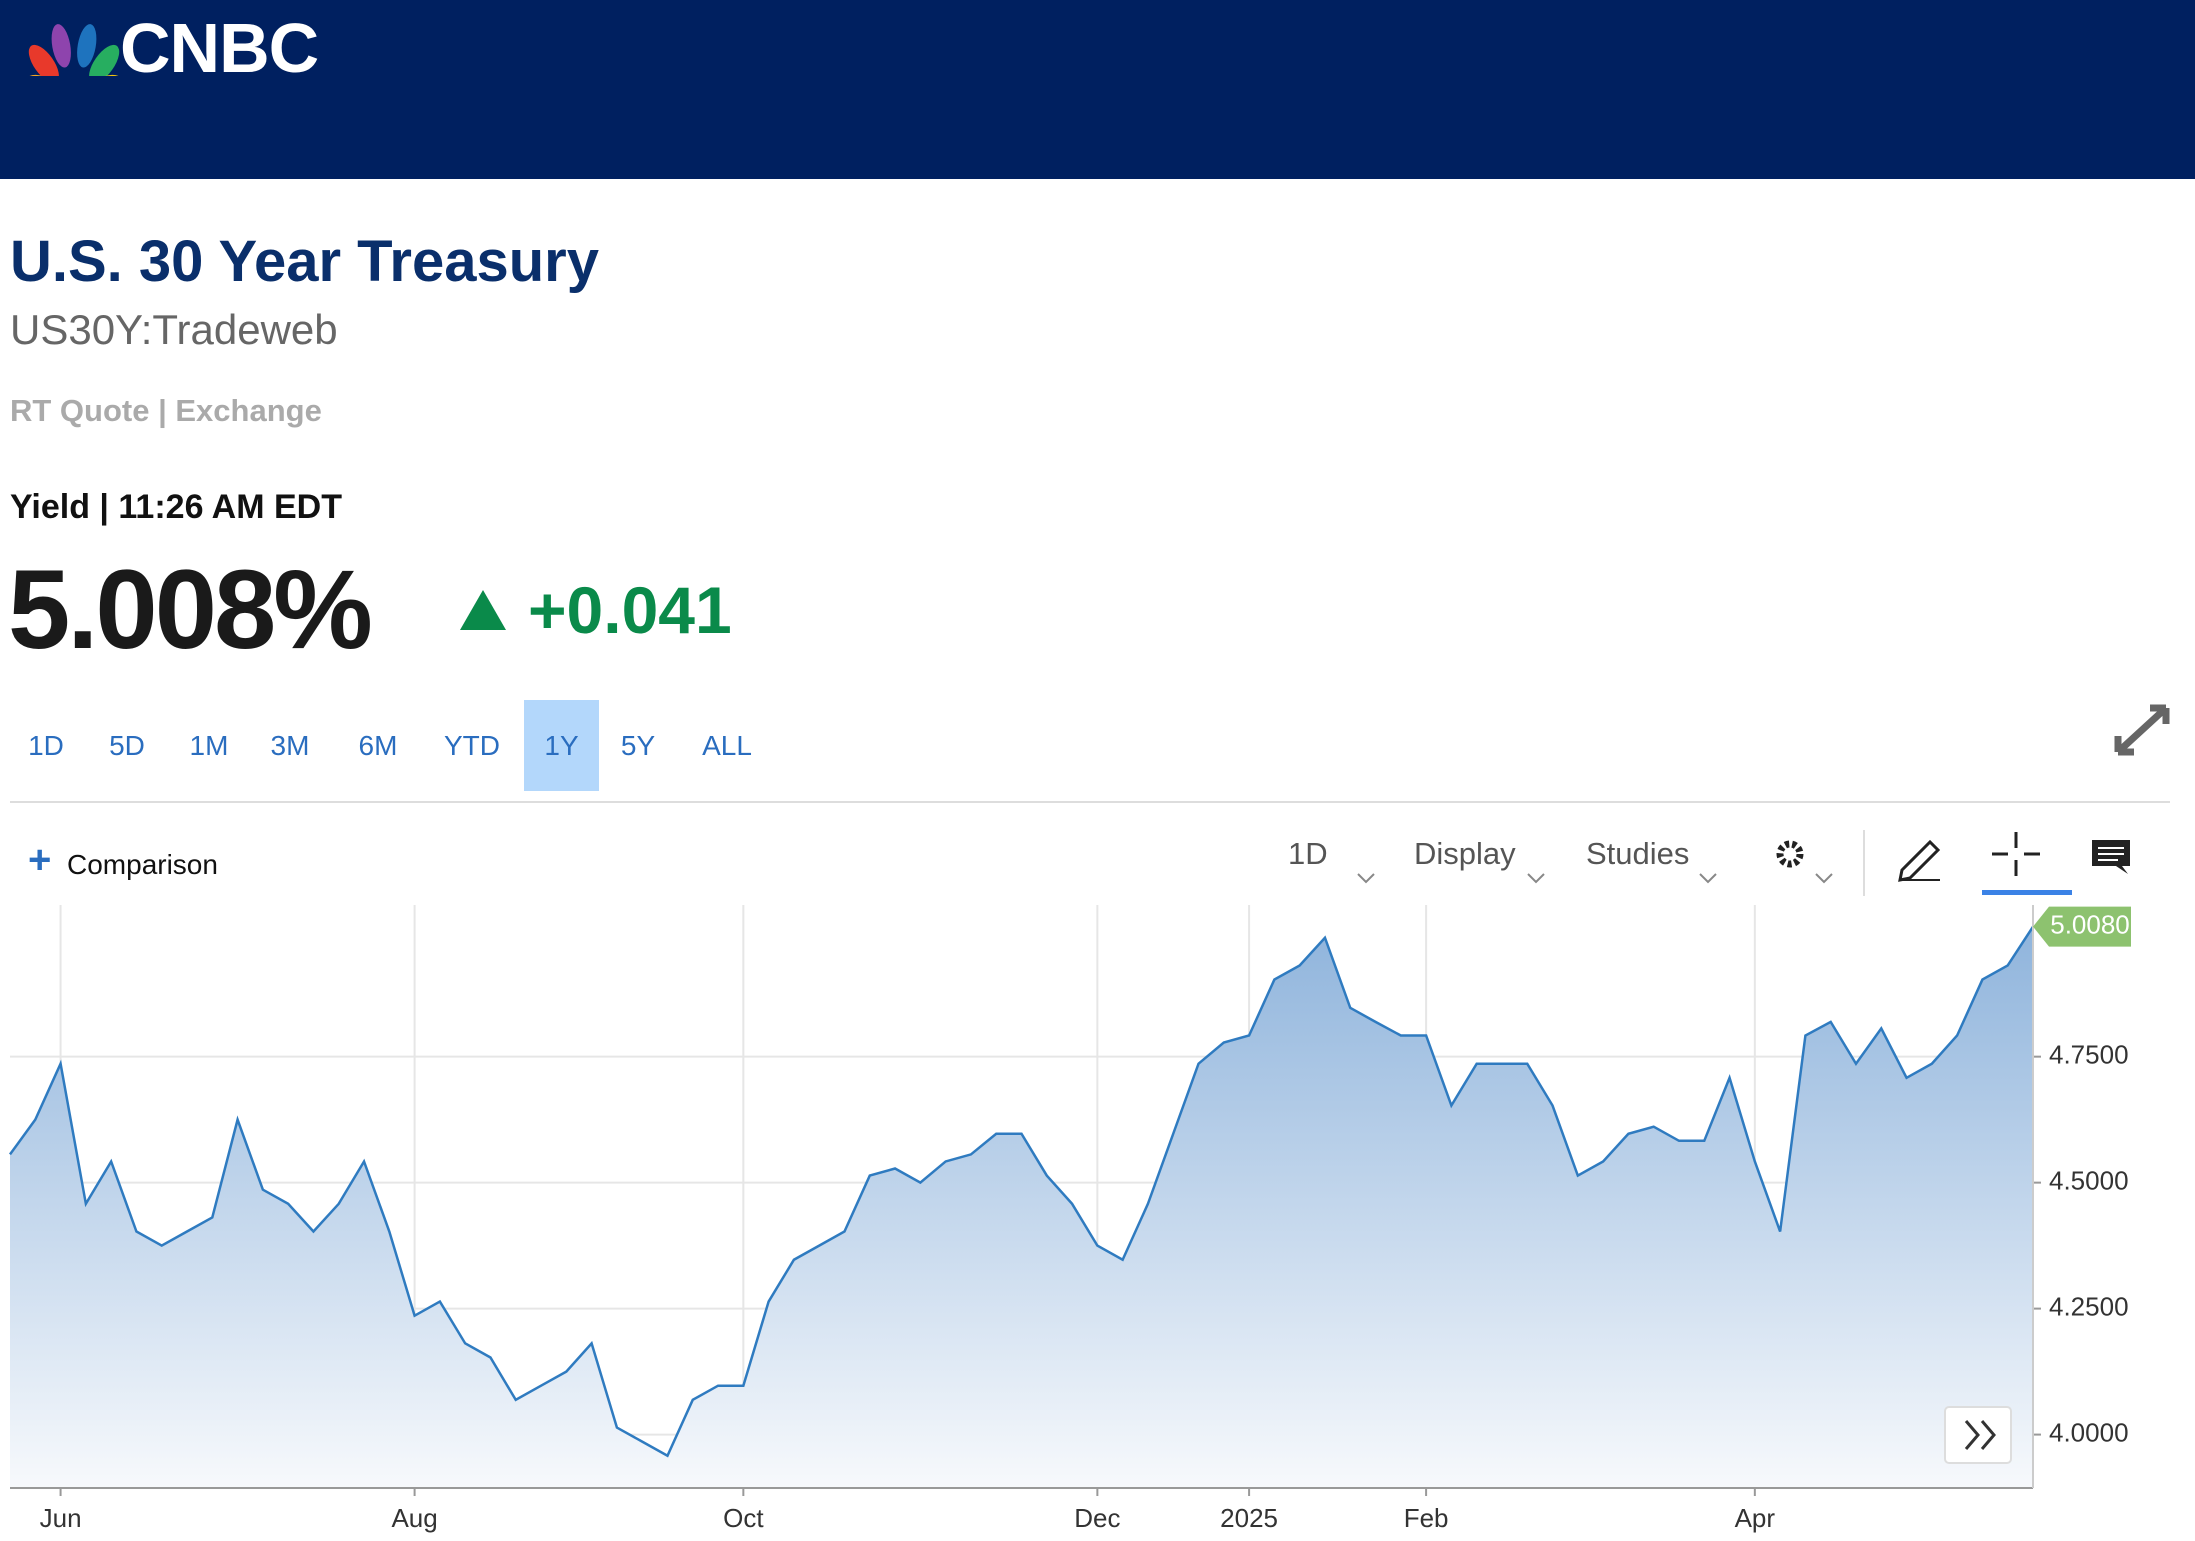 This screenshot has width=2195, height=1541. I want to click on quote-price: 5.008%, so click(190, 609).